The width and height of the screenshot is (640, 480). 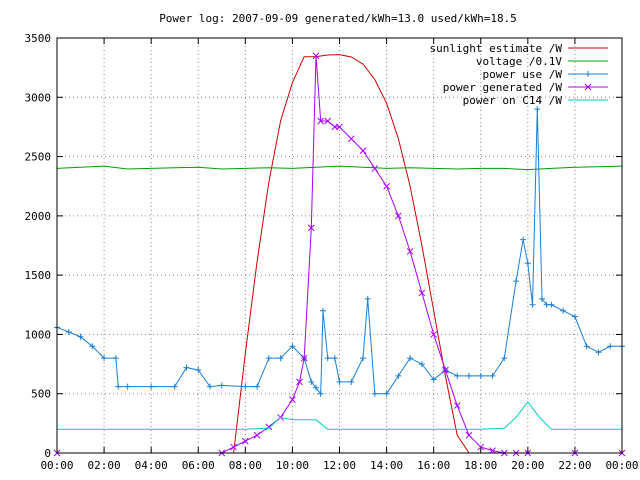 What do you see at coordinates (480, 465) in the screenshot?
I see `x-tick-label: 18:00` at bounding box center [480, 465].